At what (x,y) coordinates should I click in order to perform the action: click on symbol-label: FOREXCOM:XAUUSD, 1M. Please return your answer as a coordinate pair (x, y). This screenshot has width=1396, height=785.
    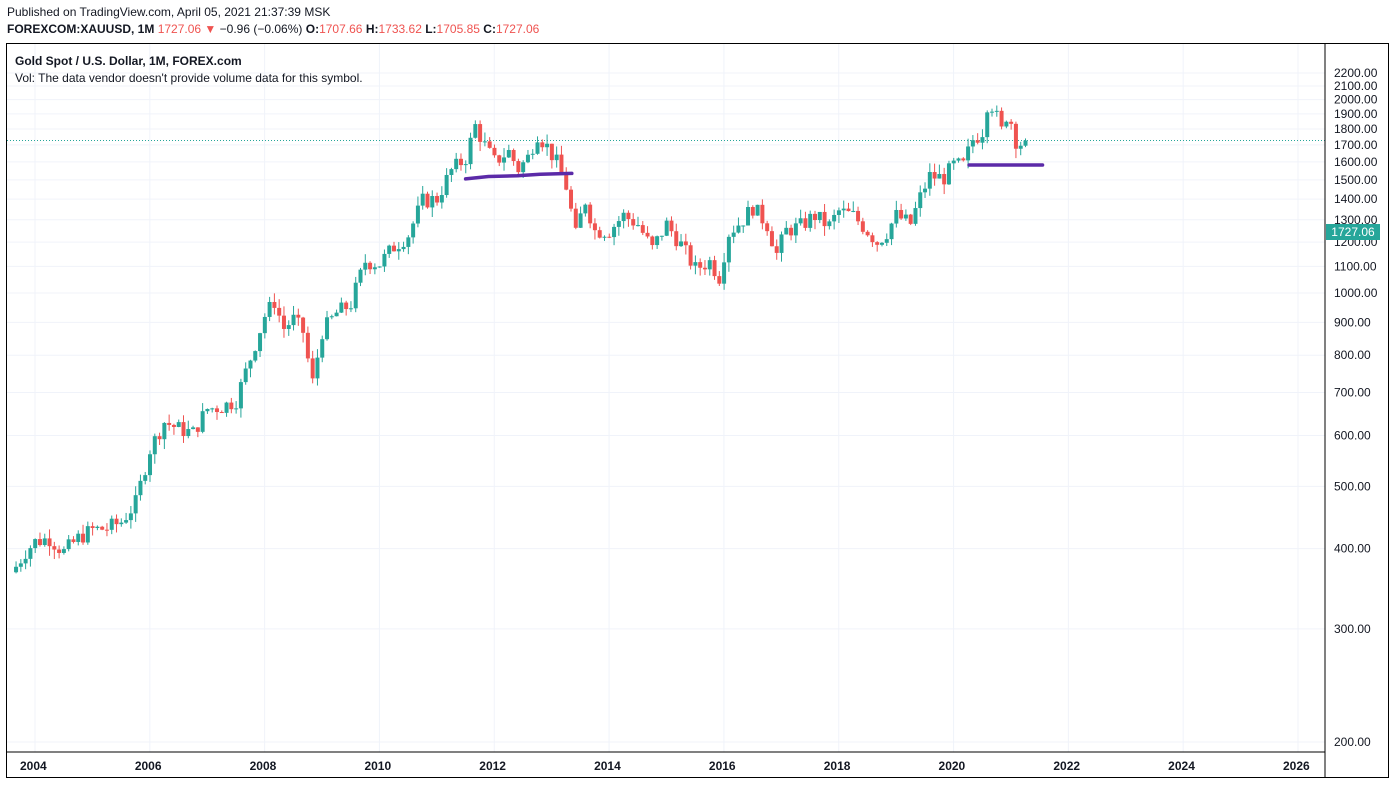
    Looking at the image, I should click on (81, 29).